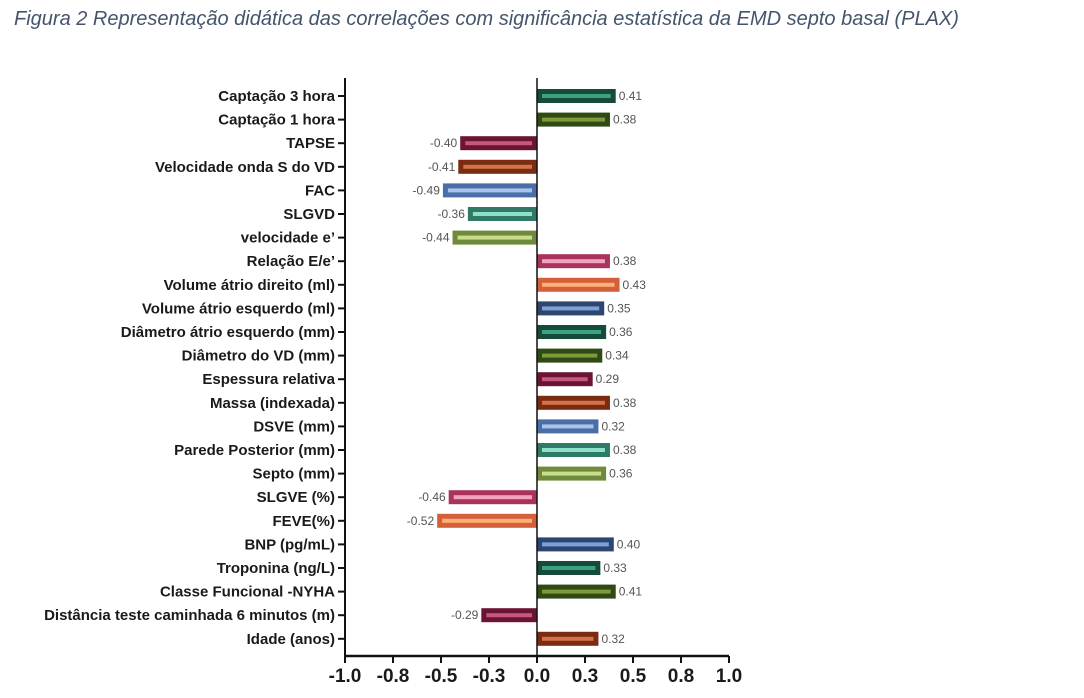 The height and width of the screenshot is (698, 1084). Describe the element at coordinates (249, 285) in the screenshot. I see `category-label: Volume átrio direito (ml)` at that location.